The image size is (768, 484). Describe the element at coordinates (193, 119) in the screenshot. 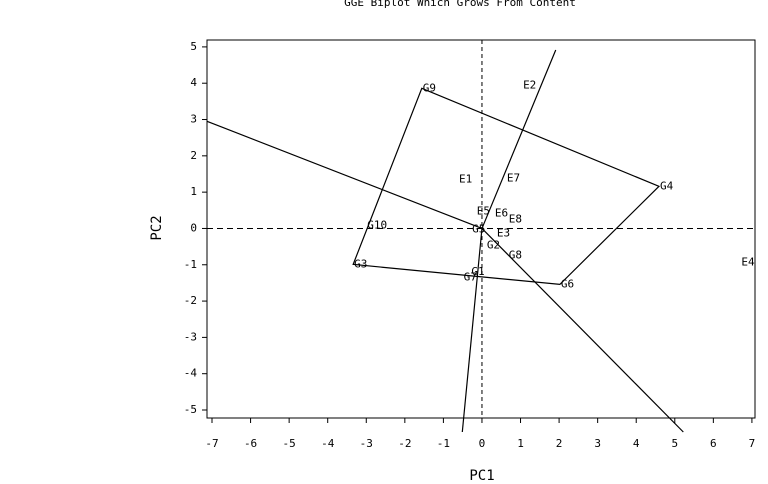

I see `y-tick-label: 3` at that location.